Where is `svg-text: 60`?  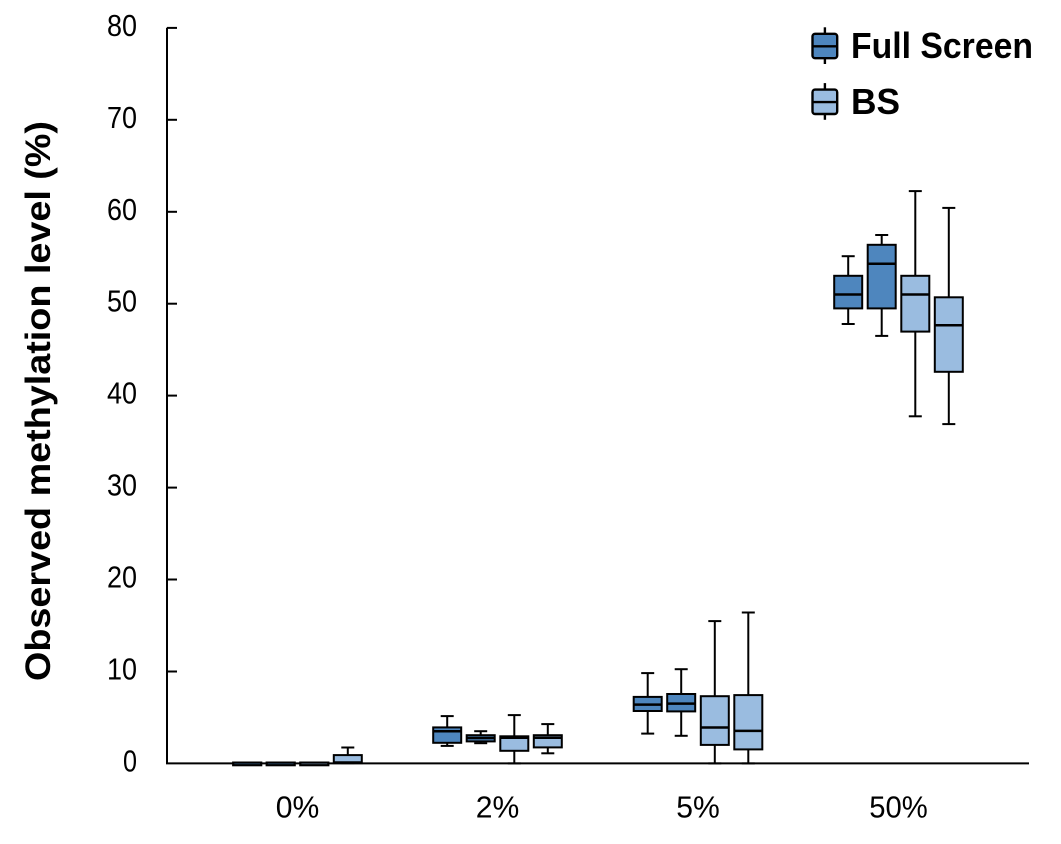 svg-text: 60 is located at coordinates (122, 209).